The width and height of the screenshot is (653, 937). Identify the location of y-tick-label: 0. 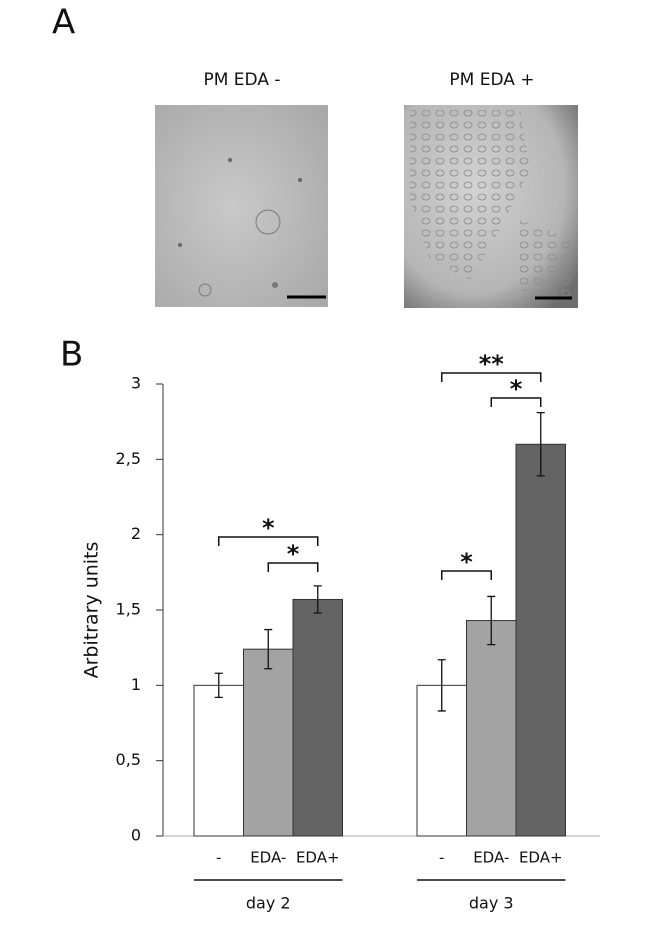
(136, 835).